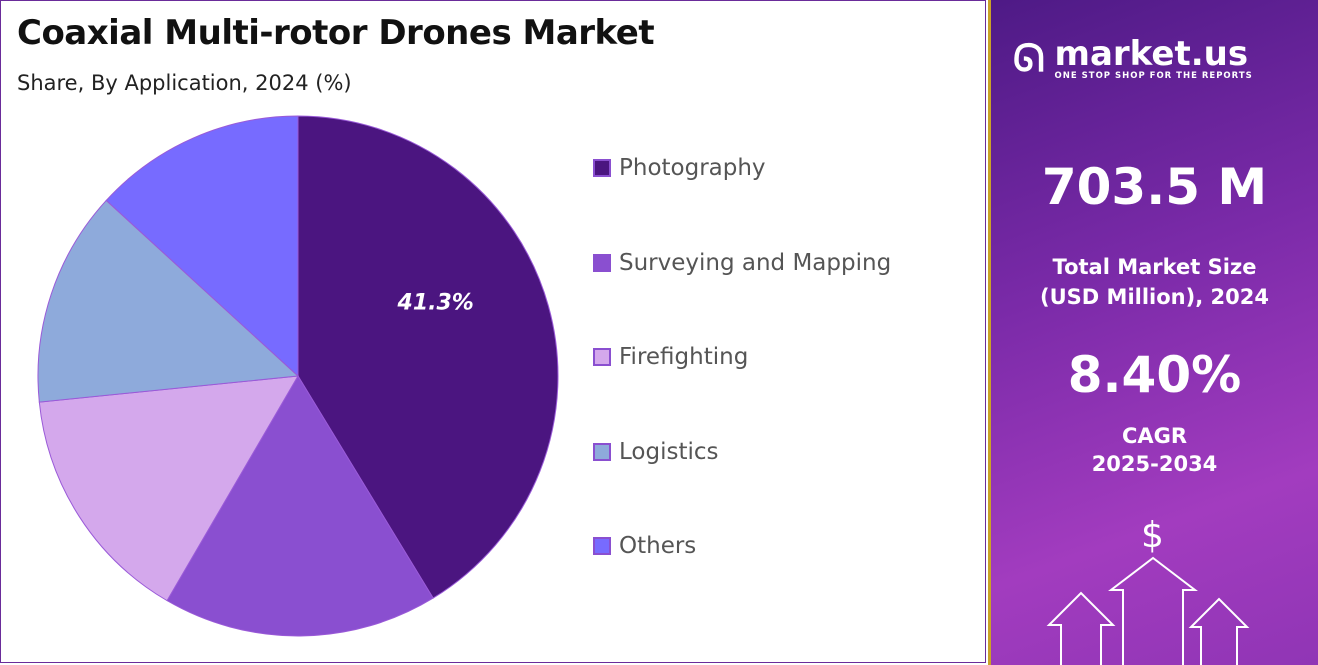 The image size is (1318, 665). What do you see at coordinates (184, 83) in the screenshot?
I see `chart-subtitle: Share, By Application, 2024 (%)` at bounding box center [184, 83].